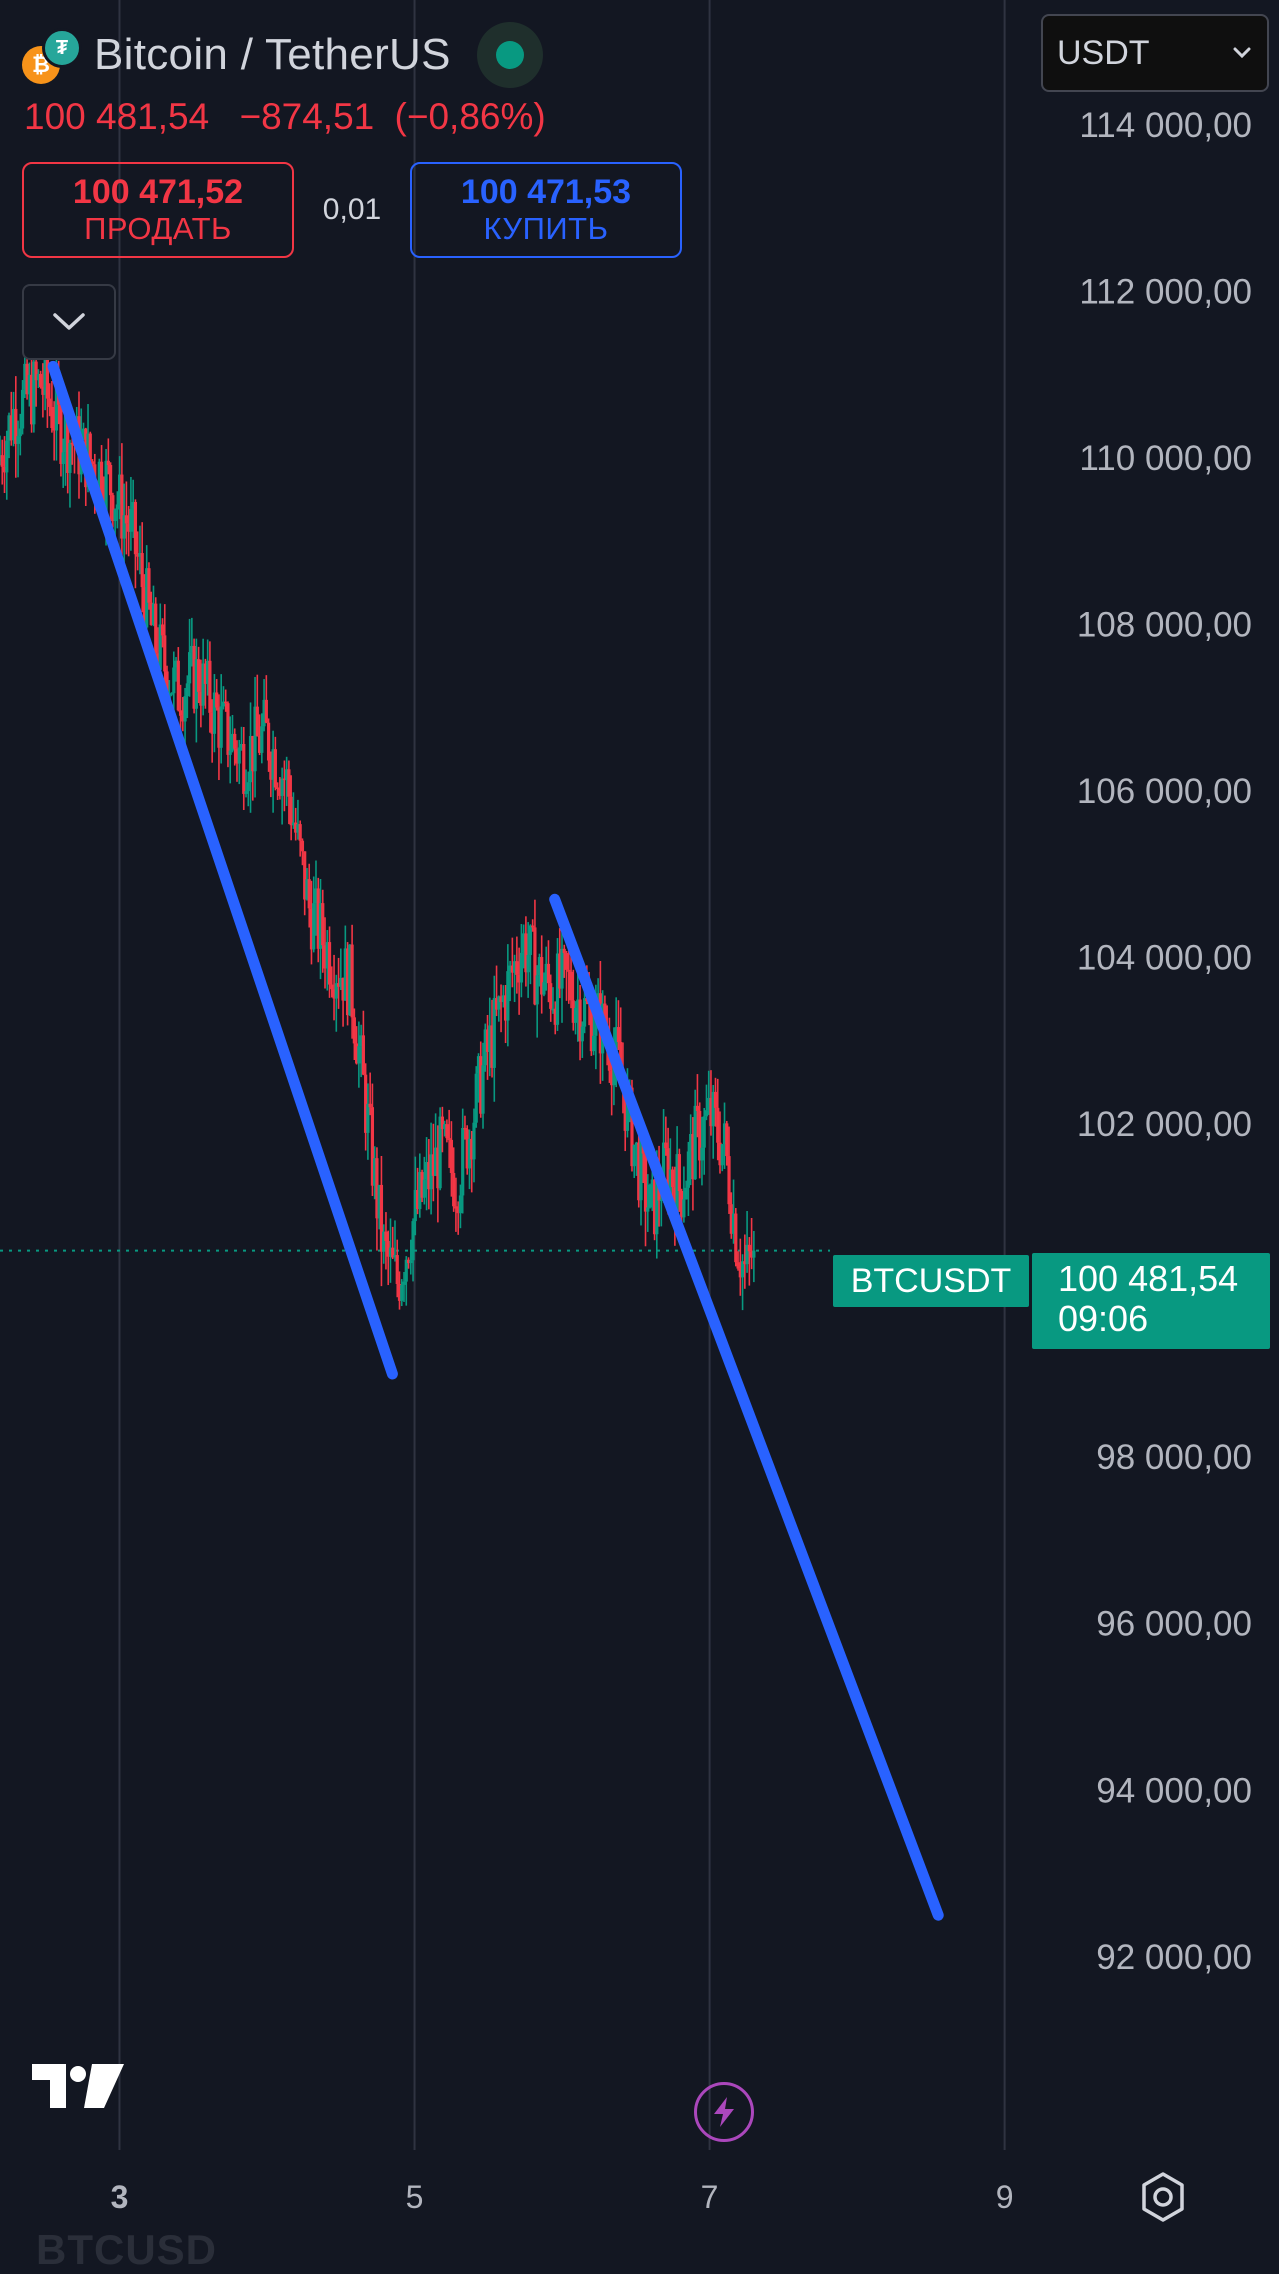 The height and width of the screenshot is (2274, 1279). I want to click on tradingview-logo-icon, so click(79, 2086).